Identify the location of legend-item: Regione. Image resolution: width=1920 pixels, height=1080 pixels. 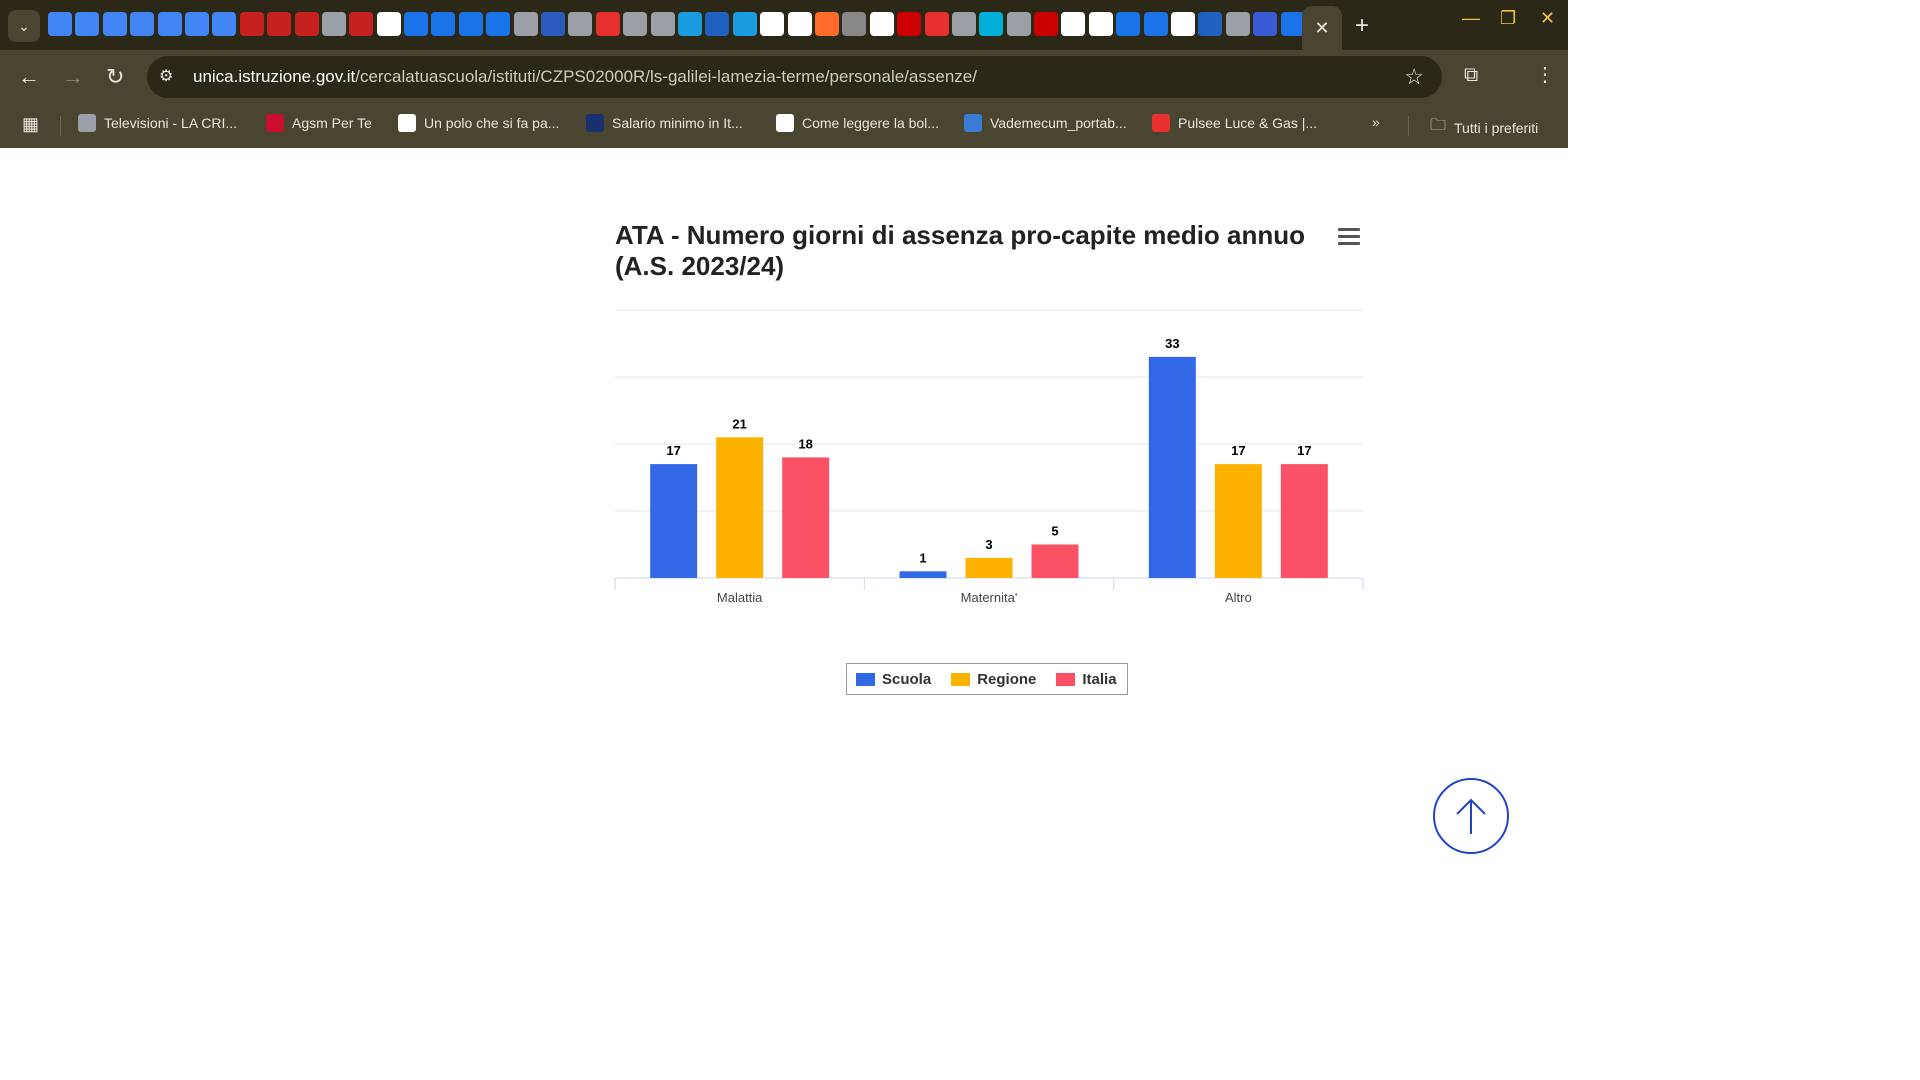
(993, 679).